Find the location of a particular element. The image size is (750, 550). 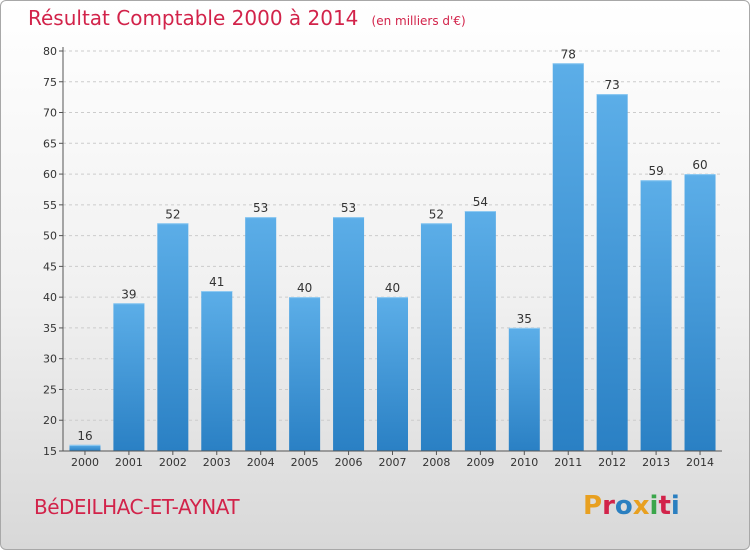

y-tick-label: 30 is located at coordinates (50, 359).